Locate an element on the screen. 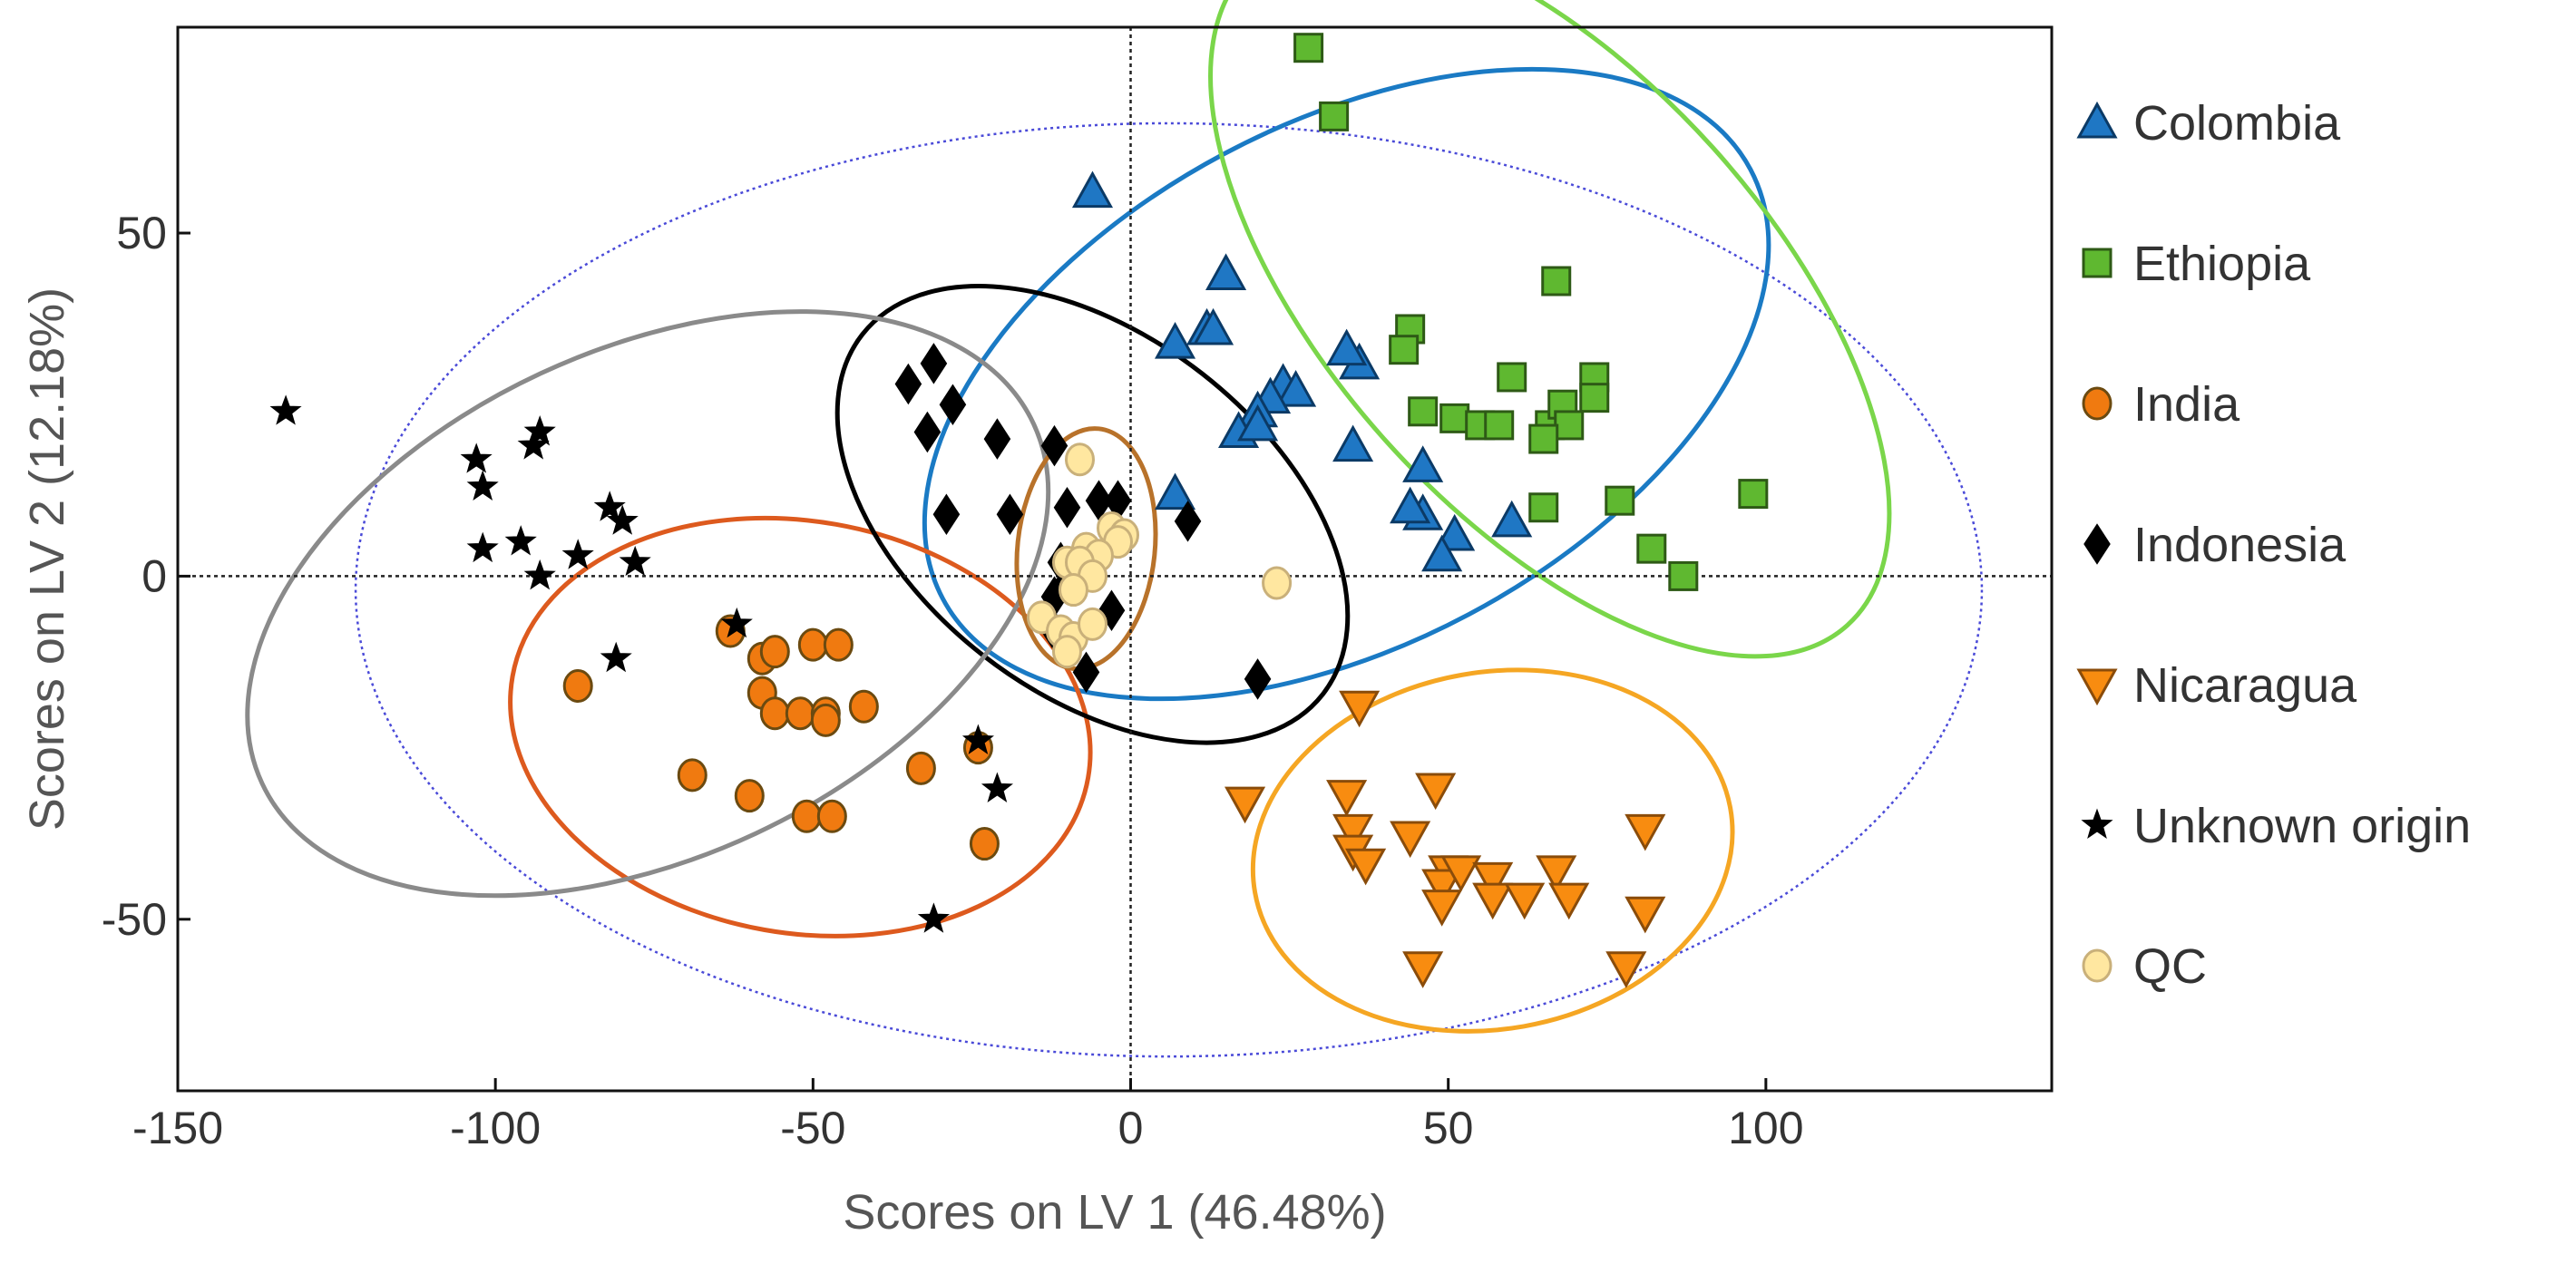 The width and height of the screenshot is (2576, 1264). series-colombia is located at coordinates (1302, 371).